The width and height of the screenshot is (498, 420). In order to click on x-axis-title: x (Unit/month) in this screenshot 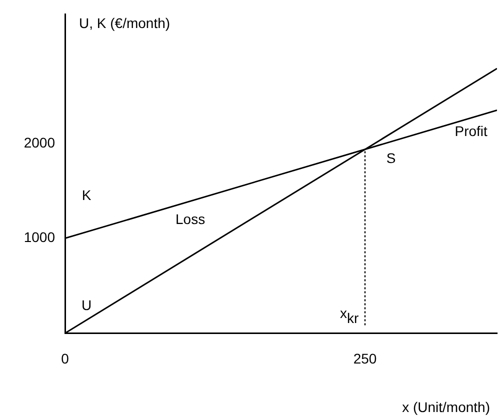, I will do `click(446, 406)`.